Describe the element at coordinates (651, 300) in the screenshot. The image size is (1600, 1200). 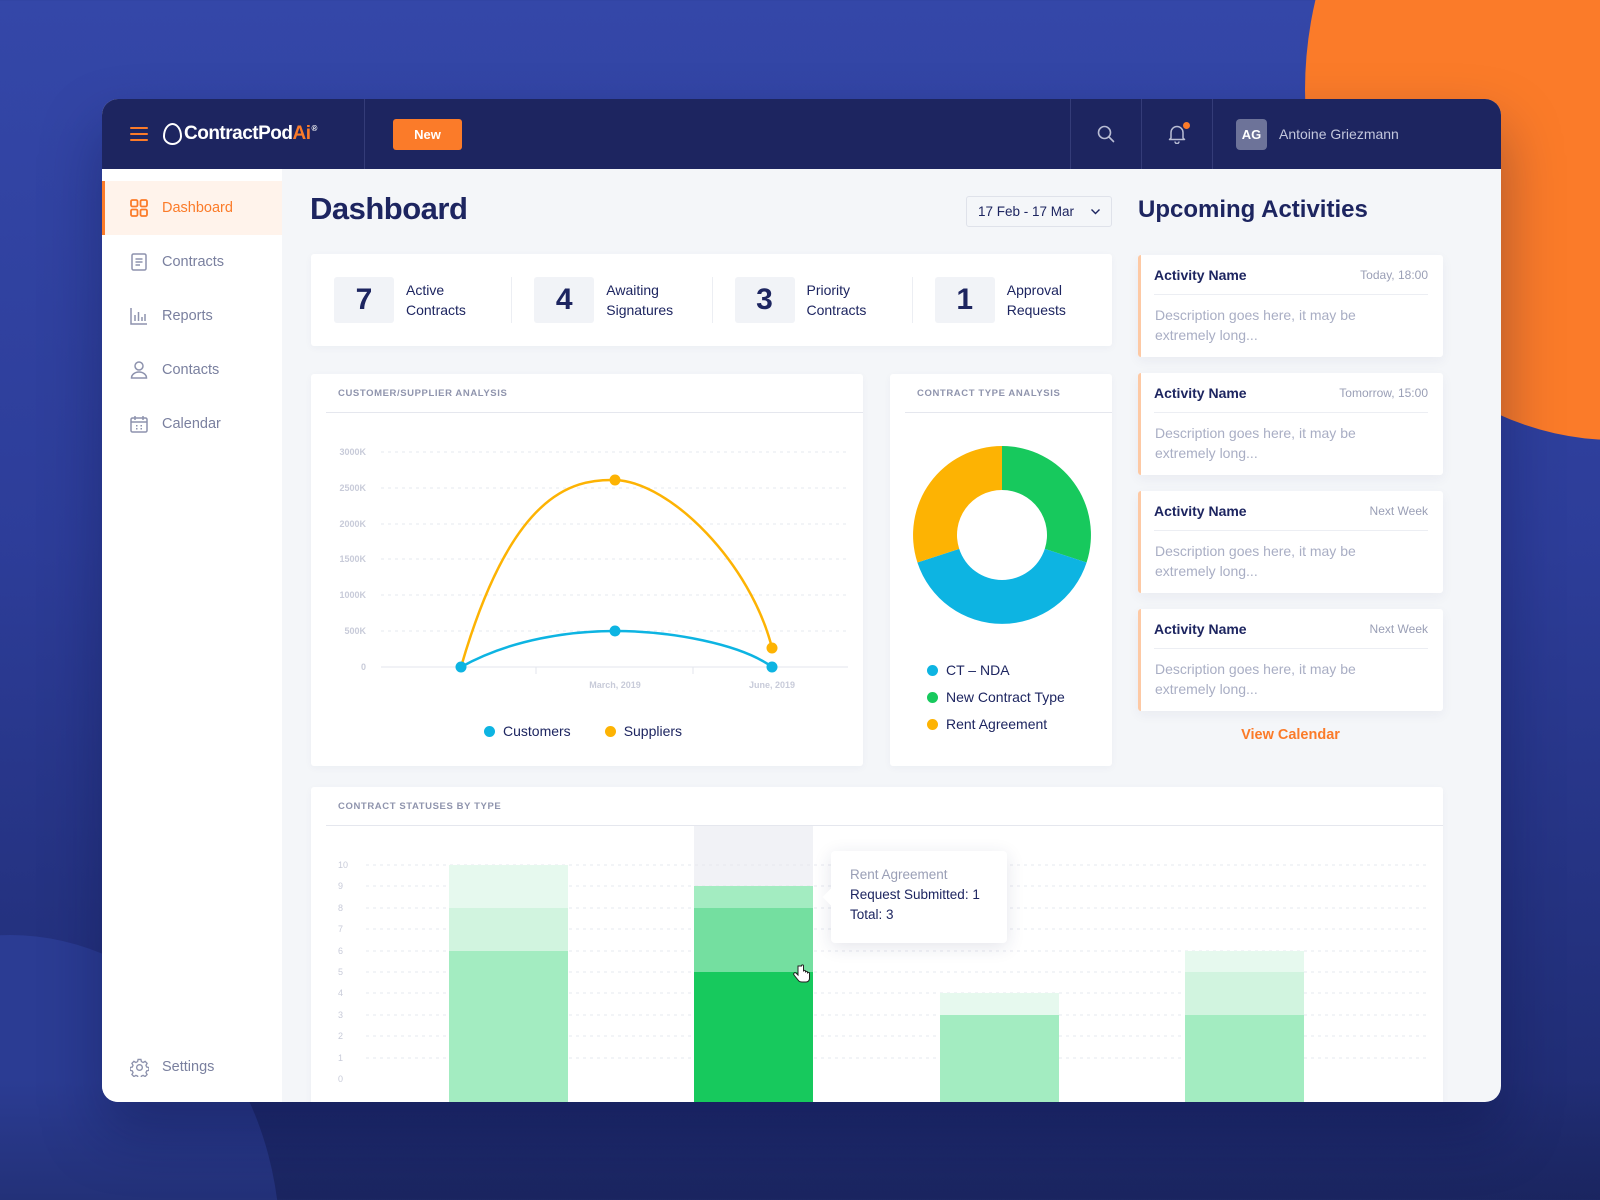
I see `stat-label: Awaiting Signatures` at that location.